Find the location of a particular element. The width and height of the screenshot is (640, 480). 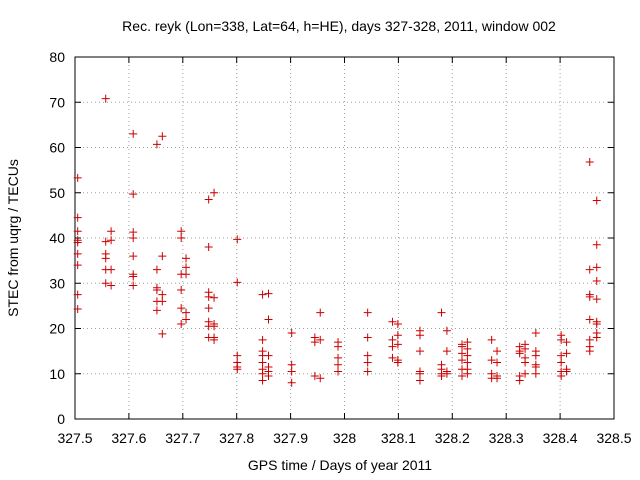

y-tick-label: 10 is located at coordinates (57, 374).